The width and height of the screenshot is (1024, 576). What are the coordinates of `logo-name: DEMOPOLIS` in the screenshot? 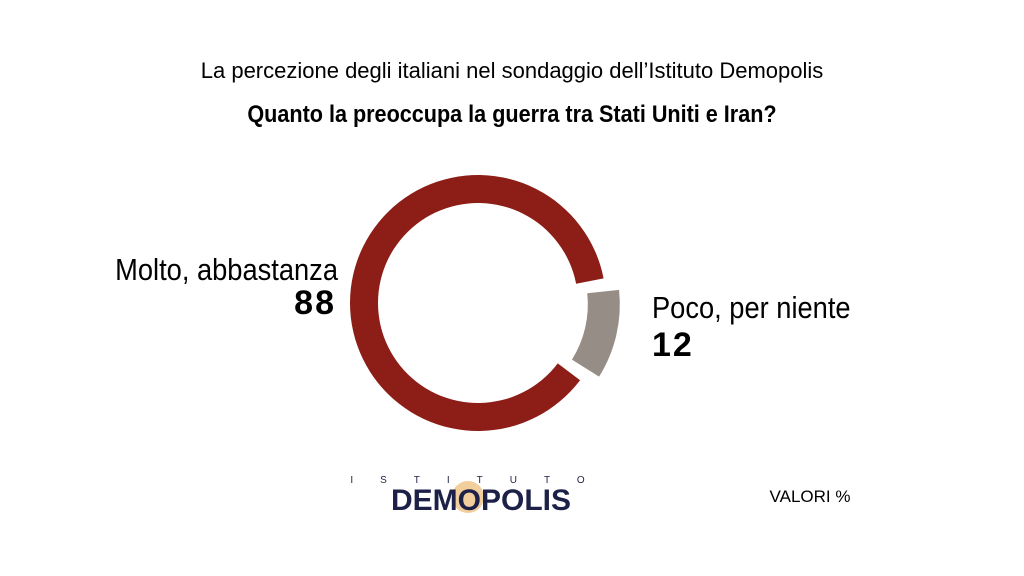 It's located at (481, 500).